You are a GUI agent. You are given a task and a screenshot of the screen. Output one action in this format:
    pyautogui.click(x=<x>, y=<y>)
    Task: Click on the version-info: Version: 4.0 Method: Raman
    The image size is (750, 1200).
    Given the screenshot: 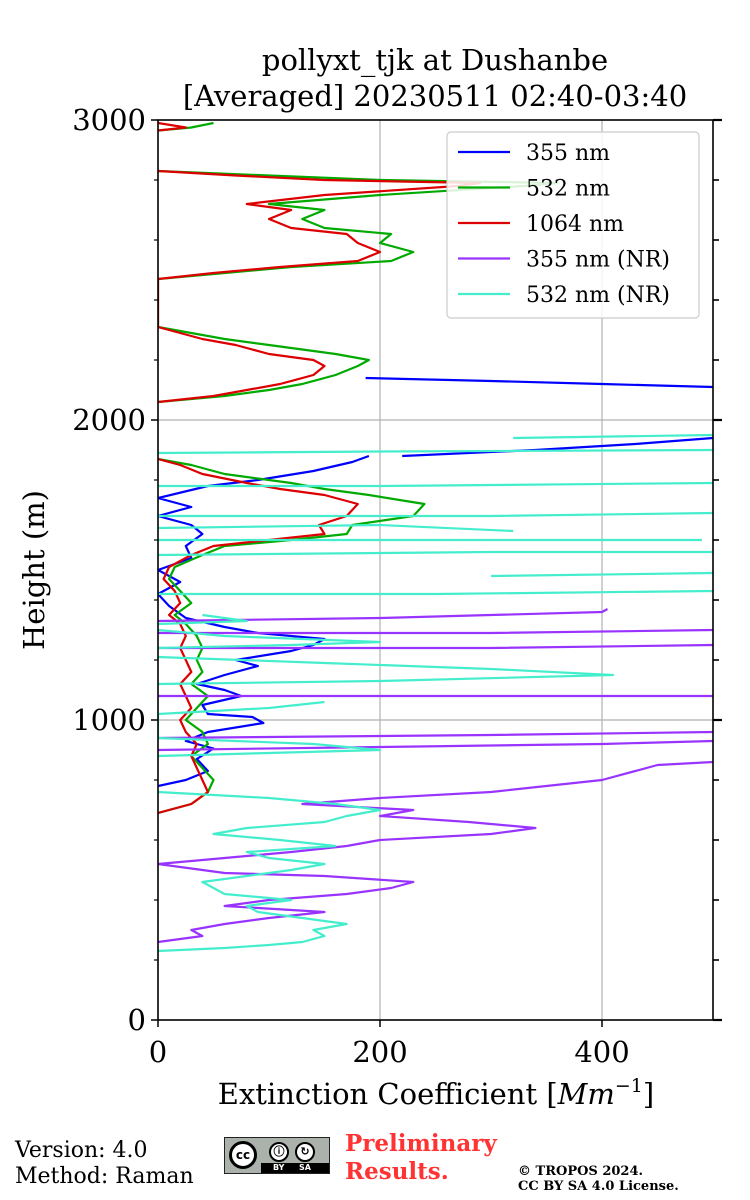 What is the action you would take?
    pyautogui.click(x=104, y=1164)
    